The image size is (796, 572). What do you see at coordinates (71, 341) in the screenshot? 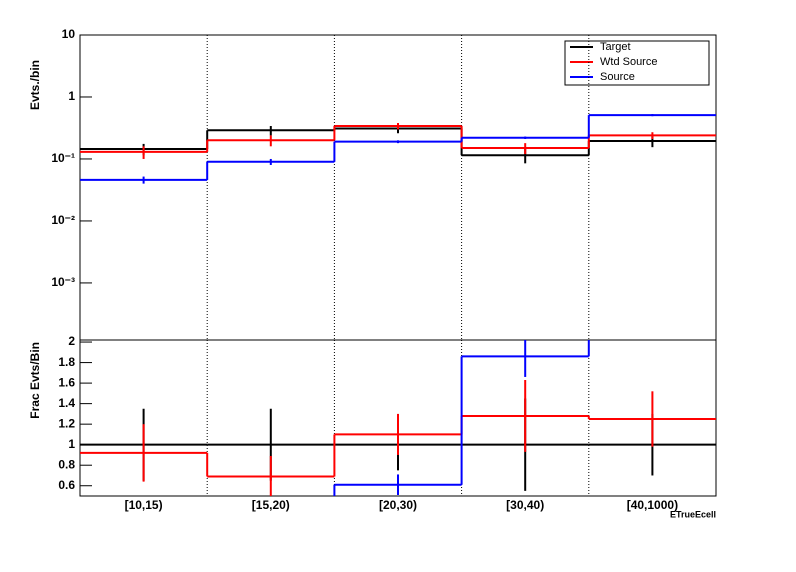
I see `y-tick-label: 2` at bounding box center [71, 341].